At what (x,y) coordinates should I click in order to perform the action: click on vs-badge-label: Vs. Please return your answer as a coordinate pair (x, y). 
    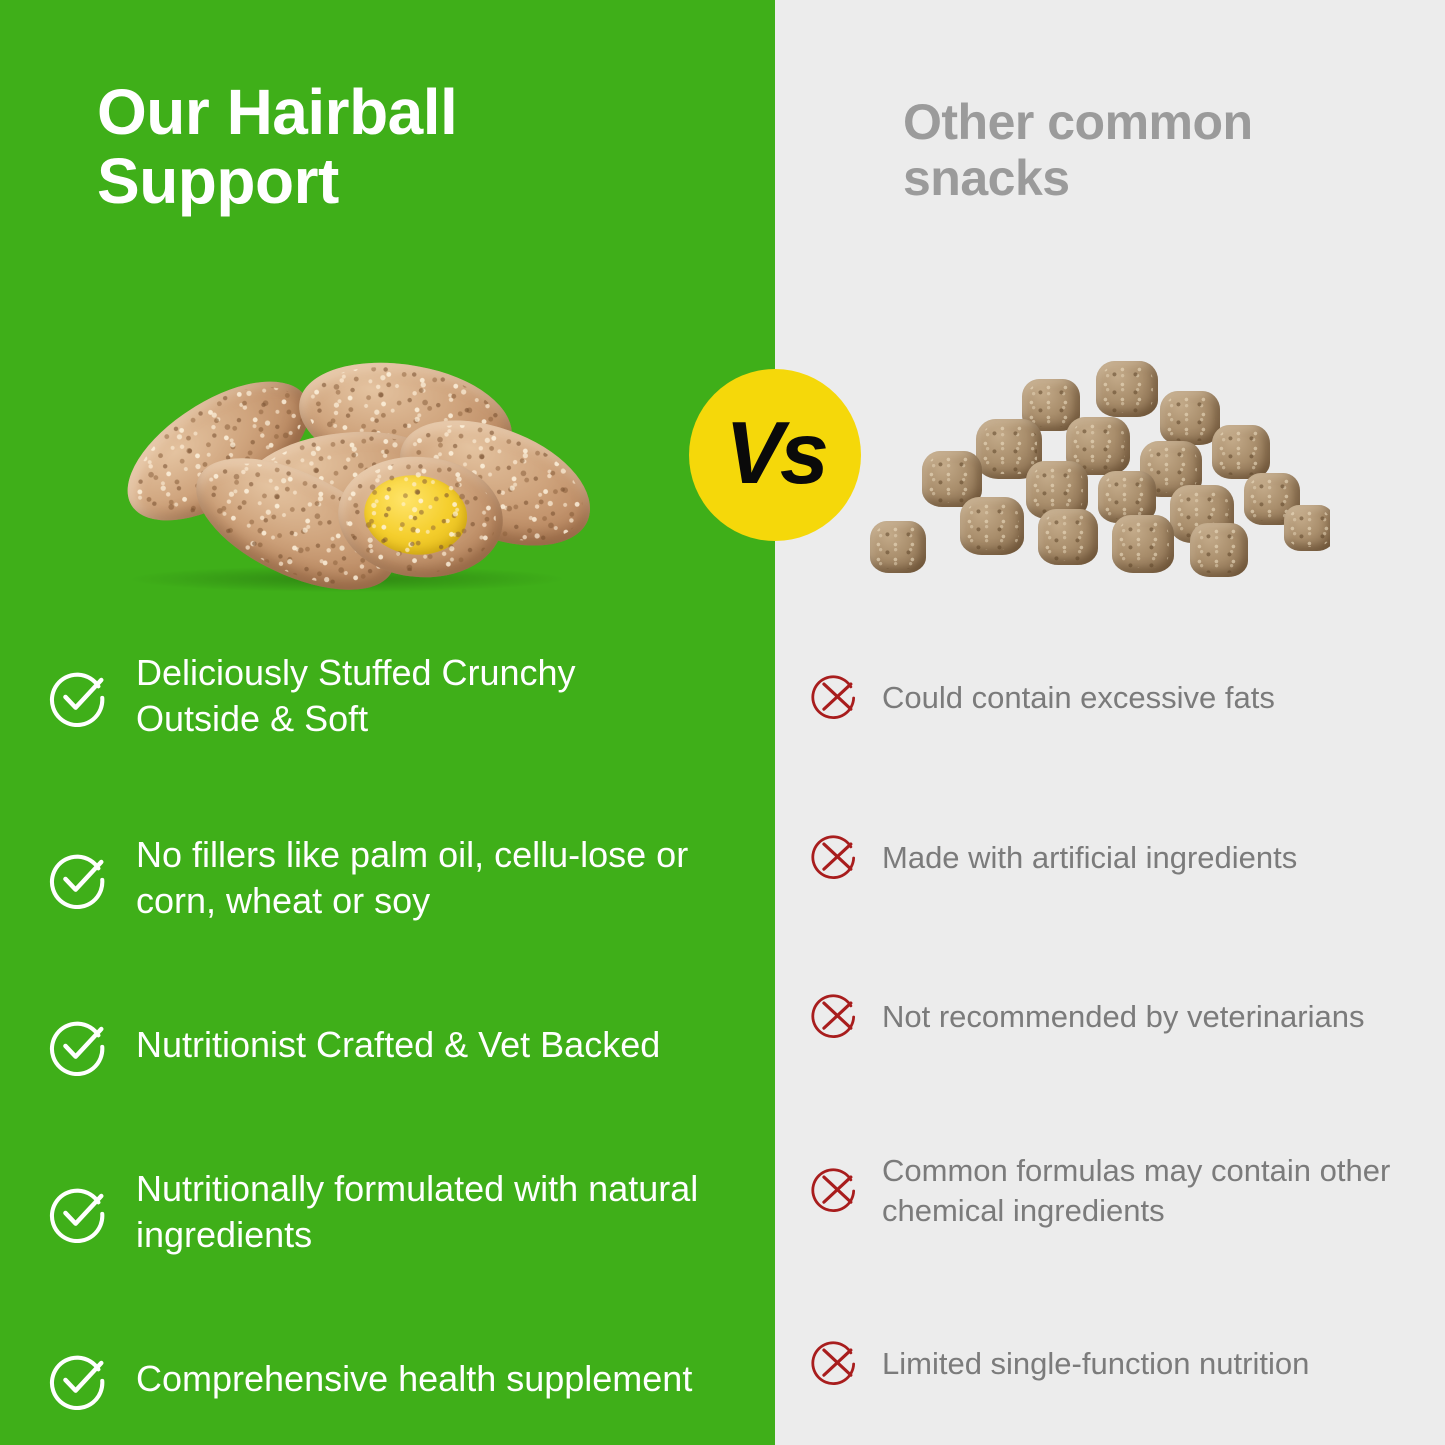
    Looking at the image, I should click on (777, 452).